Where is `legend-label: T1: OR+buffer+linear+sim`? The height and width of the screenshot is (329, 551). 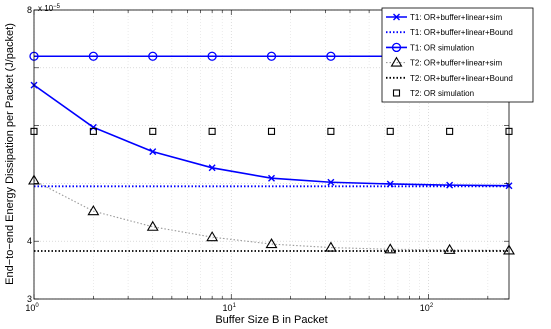
legend-label: T1: OR+buffer+linear+sim is located at coordinates (456, 17).